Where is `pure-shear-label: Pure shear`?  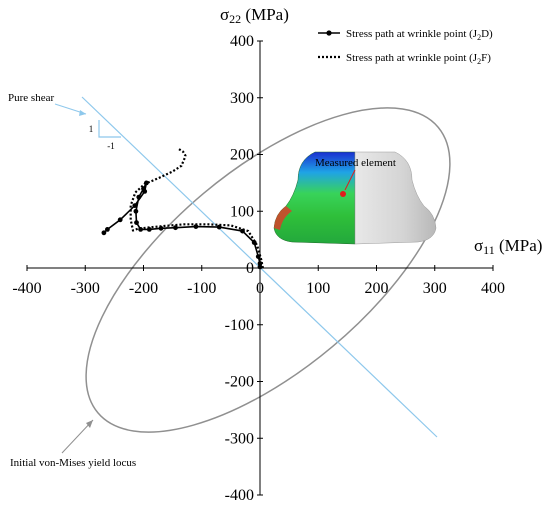
pure-shear-label: Pure shear is located at coordinates (31, 98).